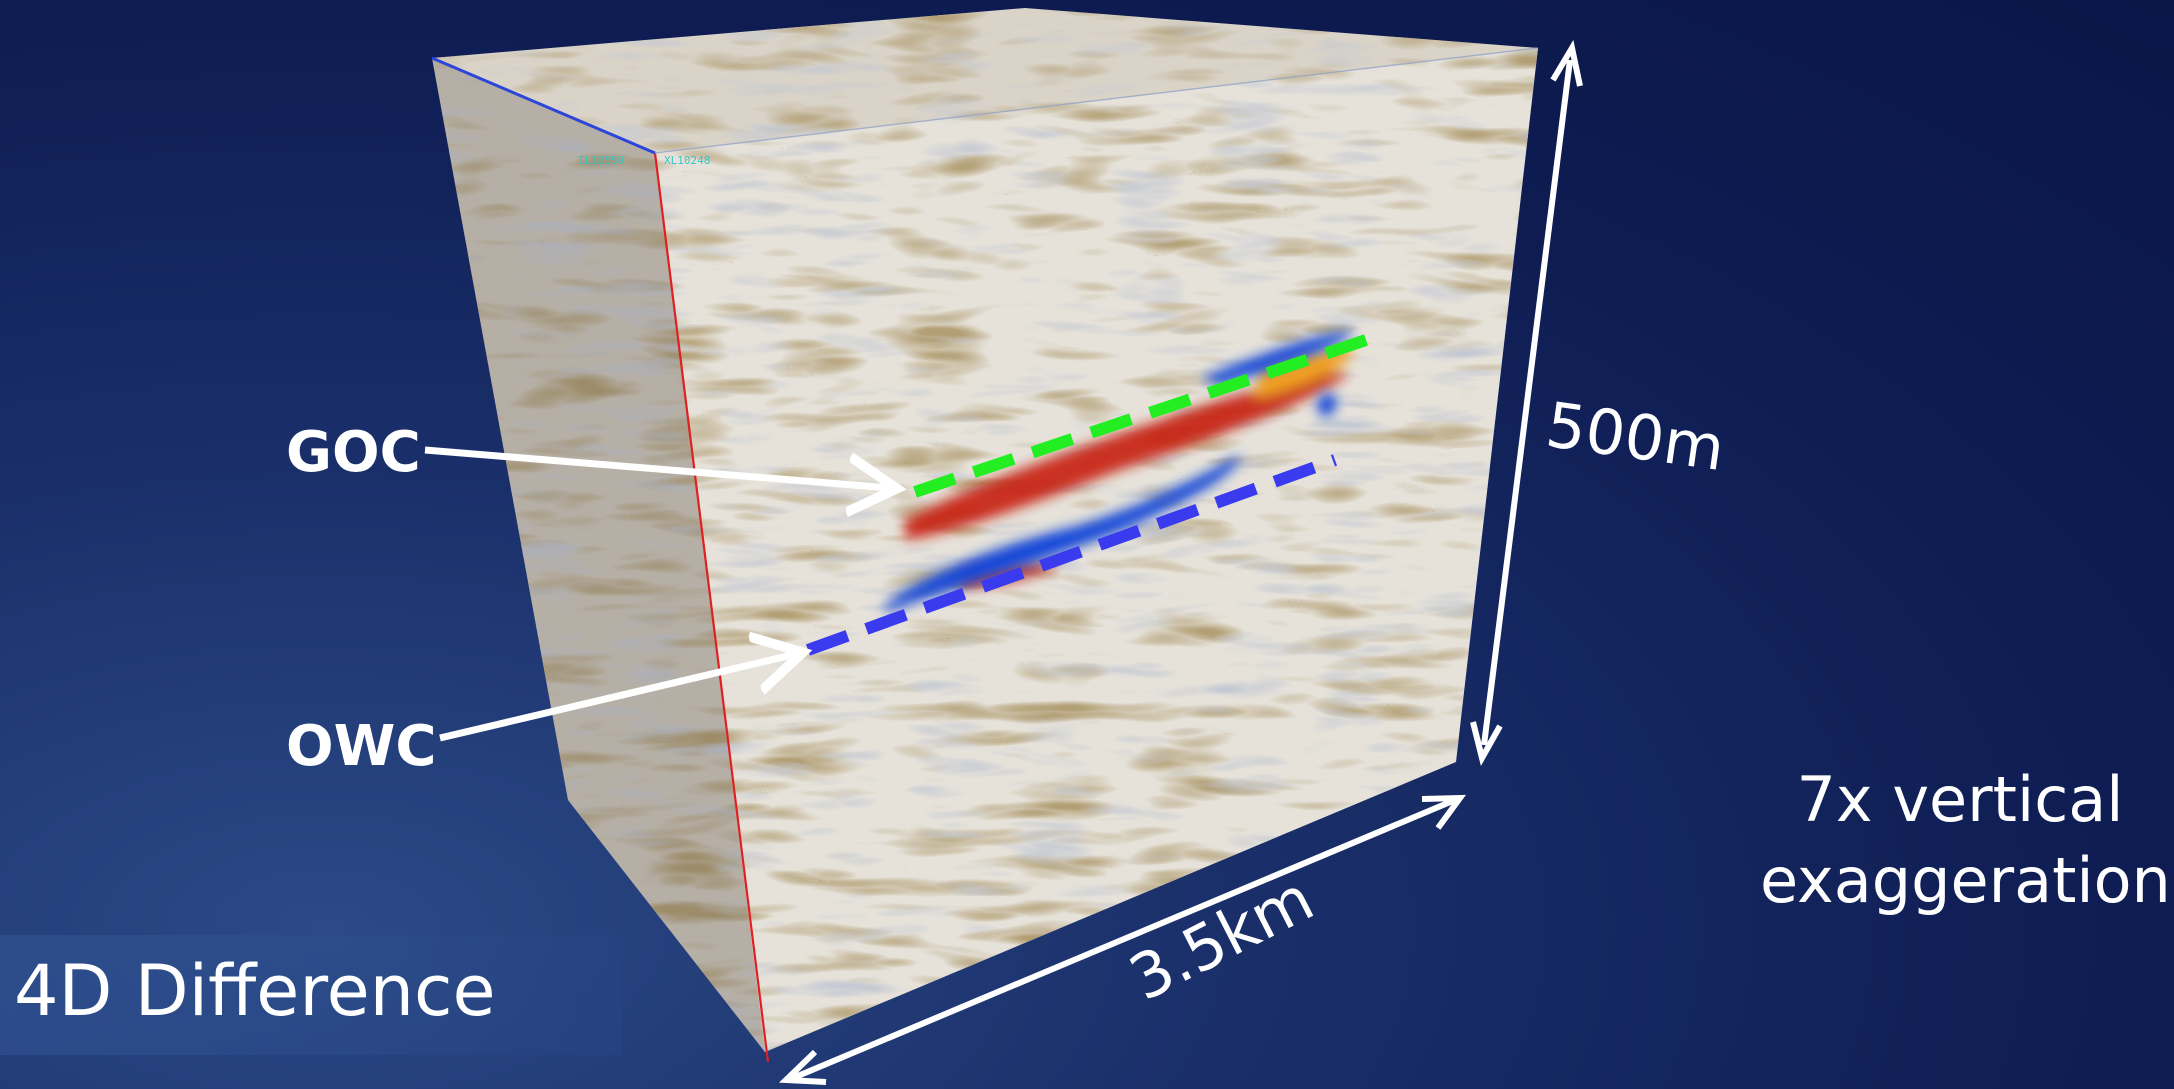 This screenshot has height=1089, width=2174. I want to click on crossline-label: XL10248, so click(687, 160).